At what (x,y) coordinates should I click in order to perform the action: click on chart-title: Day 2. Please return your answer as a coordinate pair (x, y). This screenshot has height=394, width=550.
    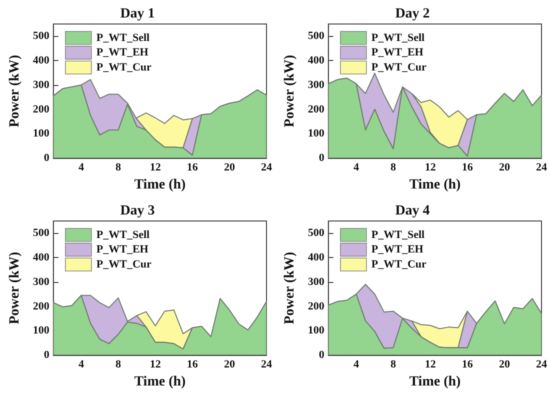
    Looking at the image, I should click on (412, 14).